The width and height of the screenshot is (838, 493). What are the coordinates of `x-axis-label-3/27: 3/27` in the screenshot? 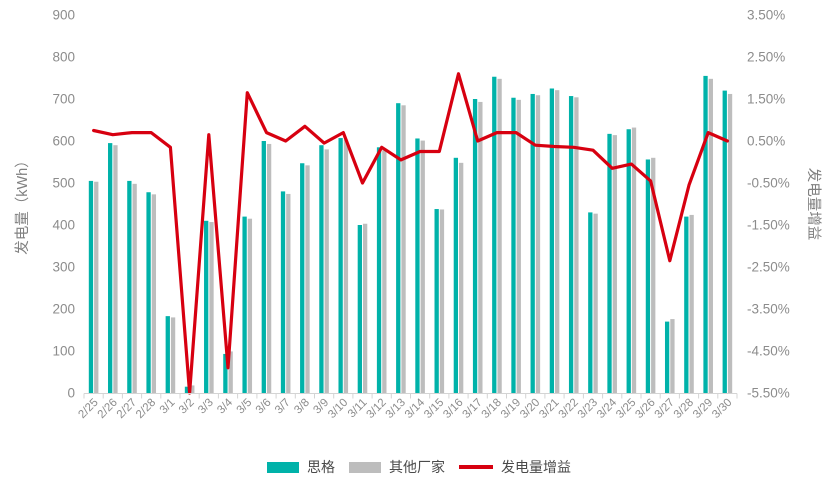 It's located at (665, 409).